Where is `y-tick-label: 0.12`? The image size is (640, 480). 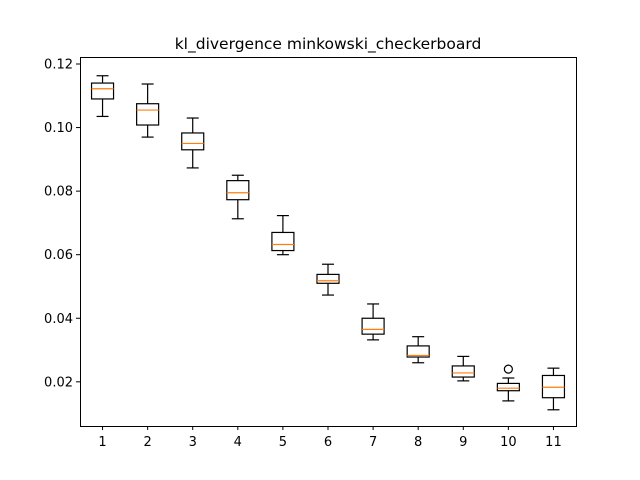
y-tick-label: 0.12 is located at coordinates (58, 64).